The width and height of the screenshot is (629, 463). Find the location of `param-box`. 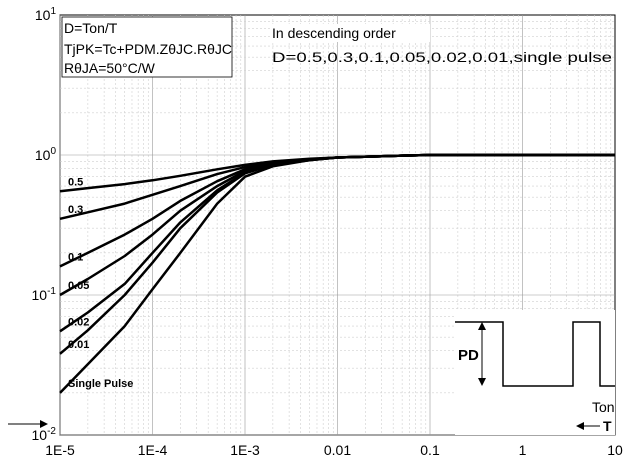

param-box is located at coordinates (147, 47).